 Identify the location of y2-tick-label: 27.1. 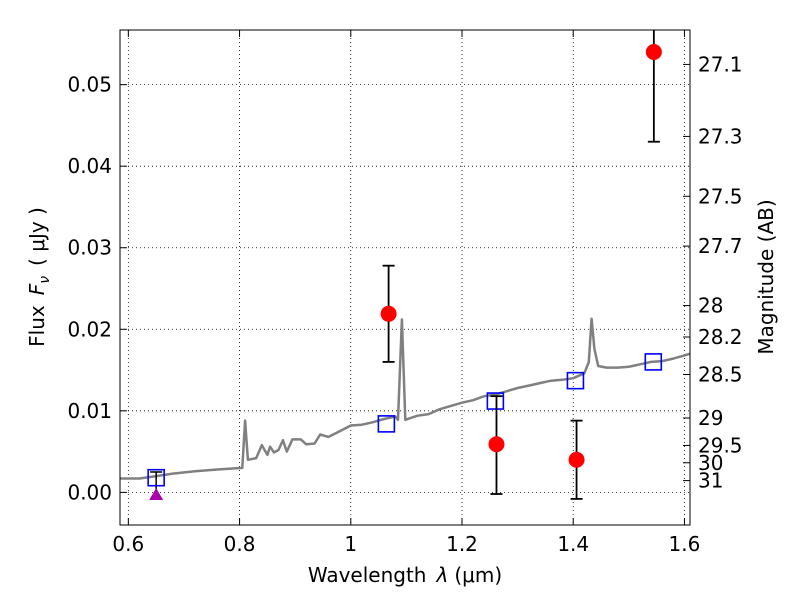
(720, 64).